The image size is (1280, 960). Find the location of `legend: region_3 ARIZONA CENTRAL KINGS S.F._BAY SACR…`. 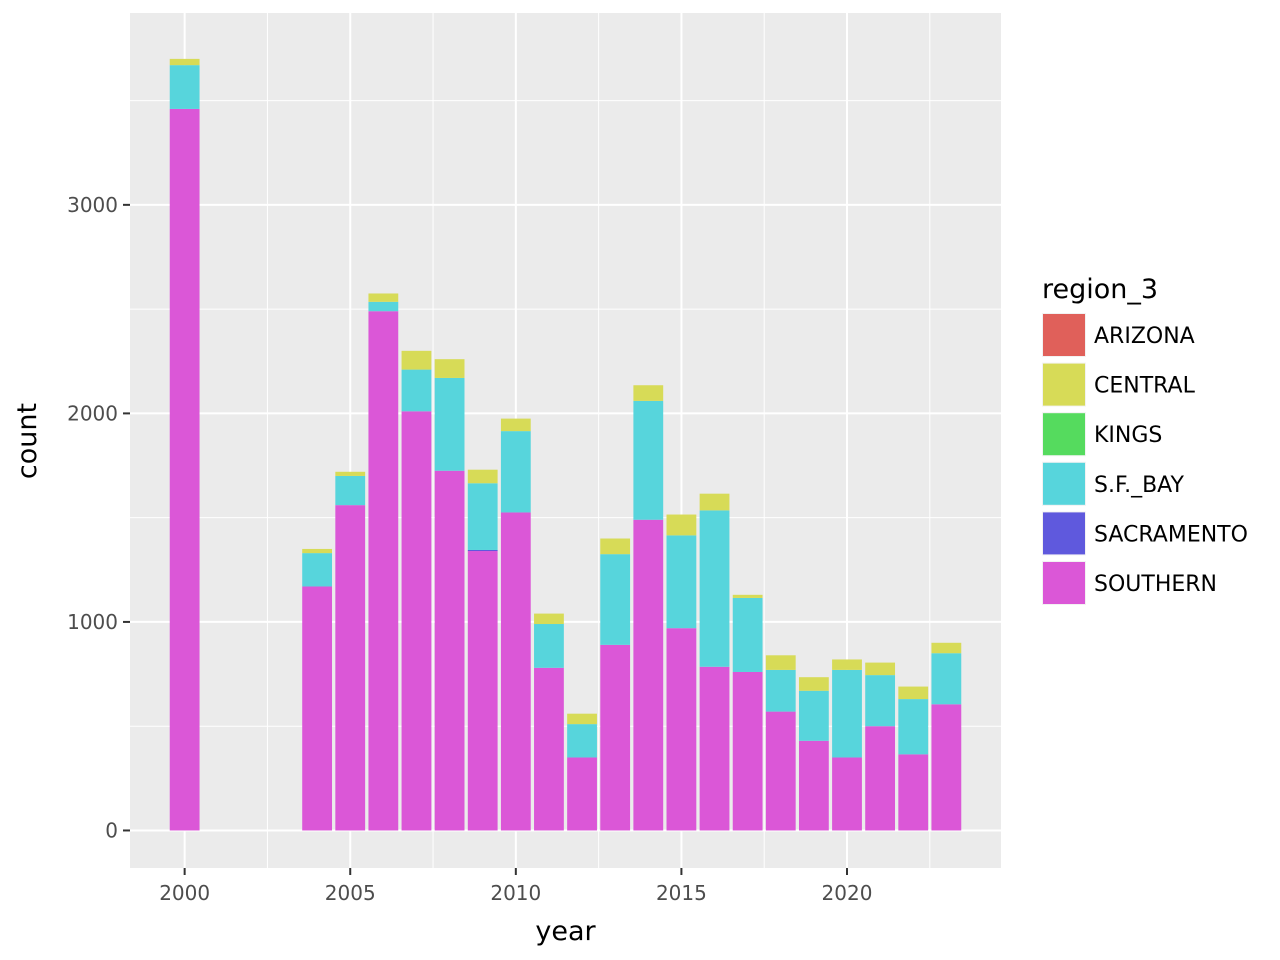

legend: region_3 ARIZONA CENTRAL KINGS S.F._BAY SACR… is located at coordinates (1145, 439).